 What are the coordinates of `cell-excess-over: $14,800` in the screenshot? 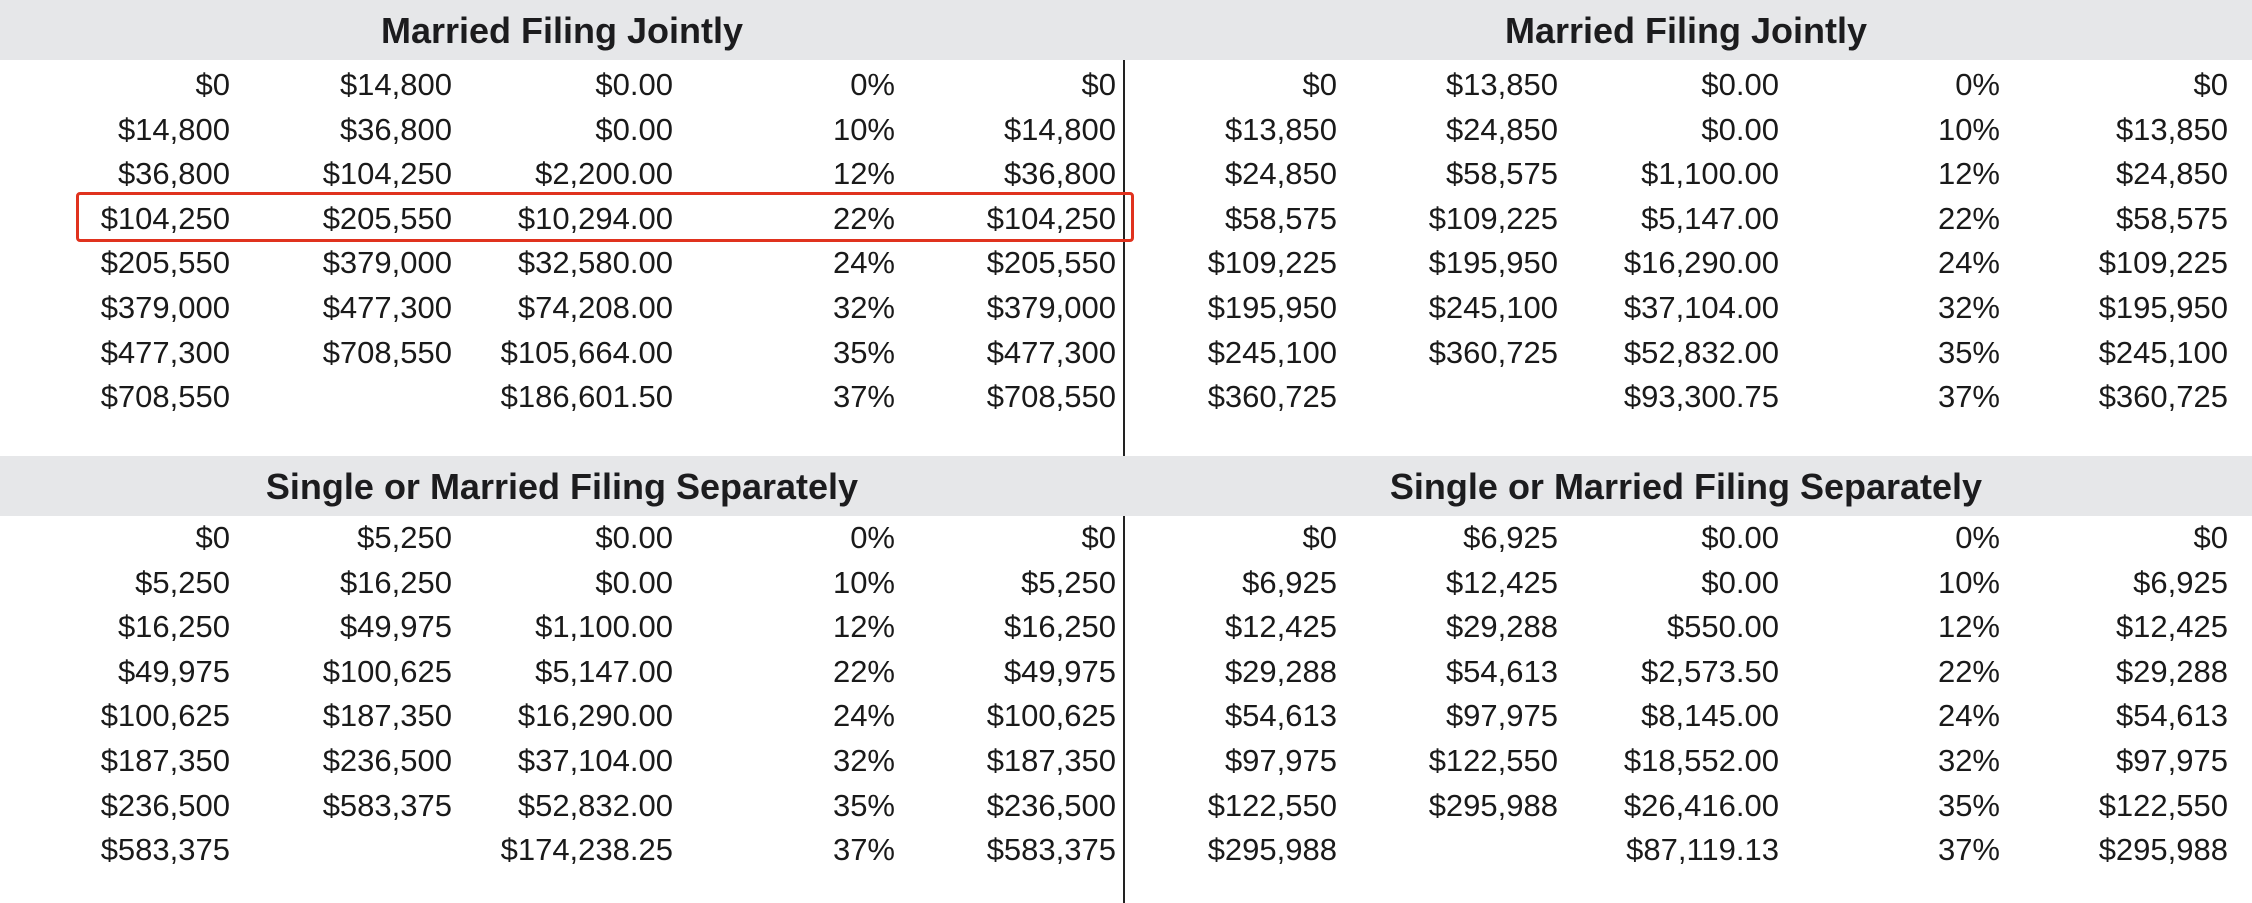 It's located at (1059, 129).